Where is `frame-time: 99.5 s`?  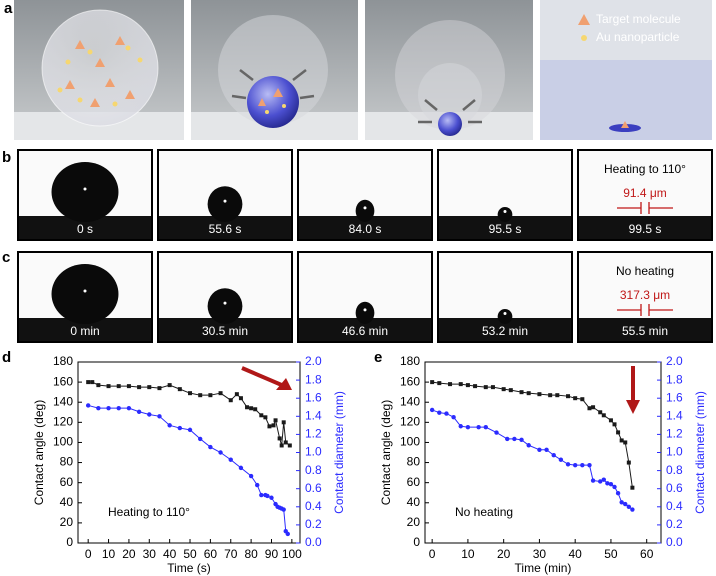 frame-time: 99.5 s is located at coordinates (645, 229).